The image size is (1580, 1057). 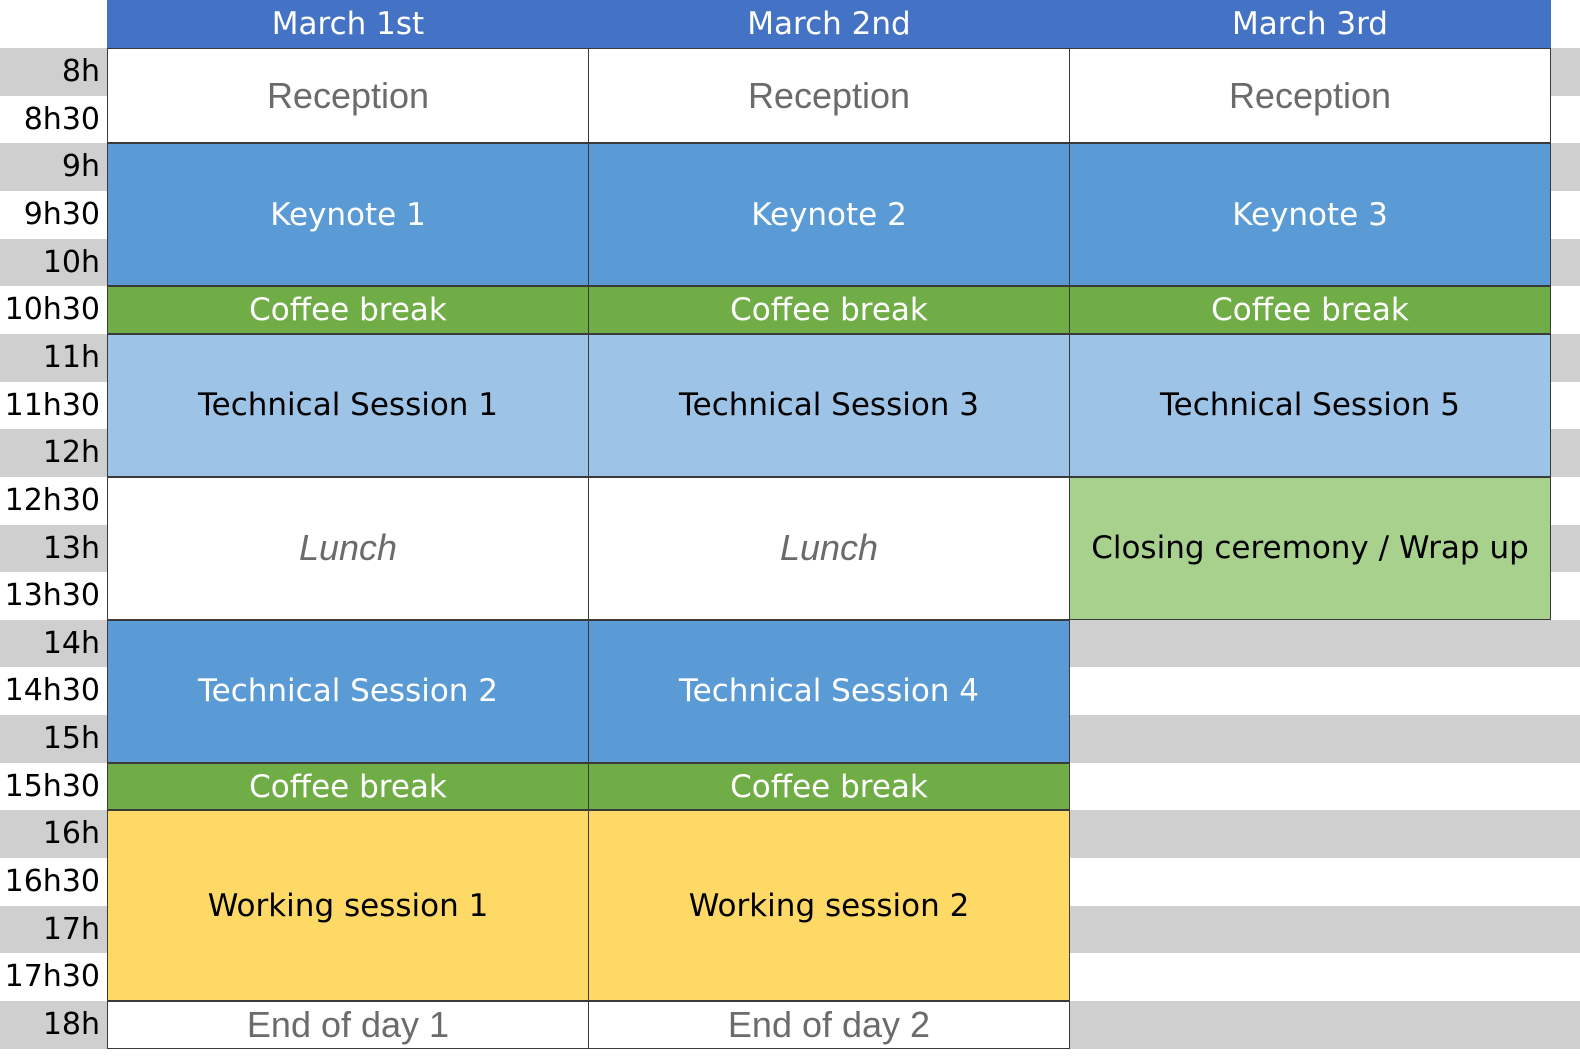 I want to click on event-keynote-1-day1: Keynote 1, so click(x=348, y=215).